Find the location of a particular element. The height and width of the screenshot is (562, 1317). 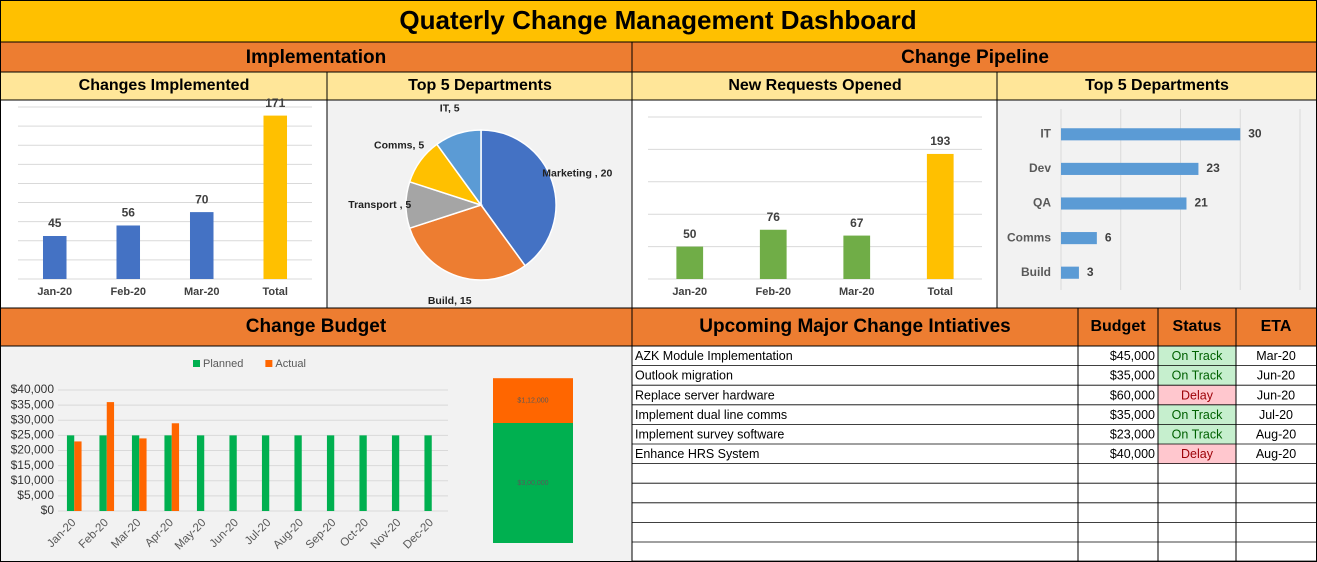

initiative: AZK Module Implementation is located at coordinates (714, 356).